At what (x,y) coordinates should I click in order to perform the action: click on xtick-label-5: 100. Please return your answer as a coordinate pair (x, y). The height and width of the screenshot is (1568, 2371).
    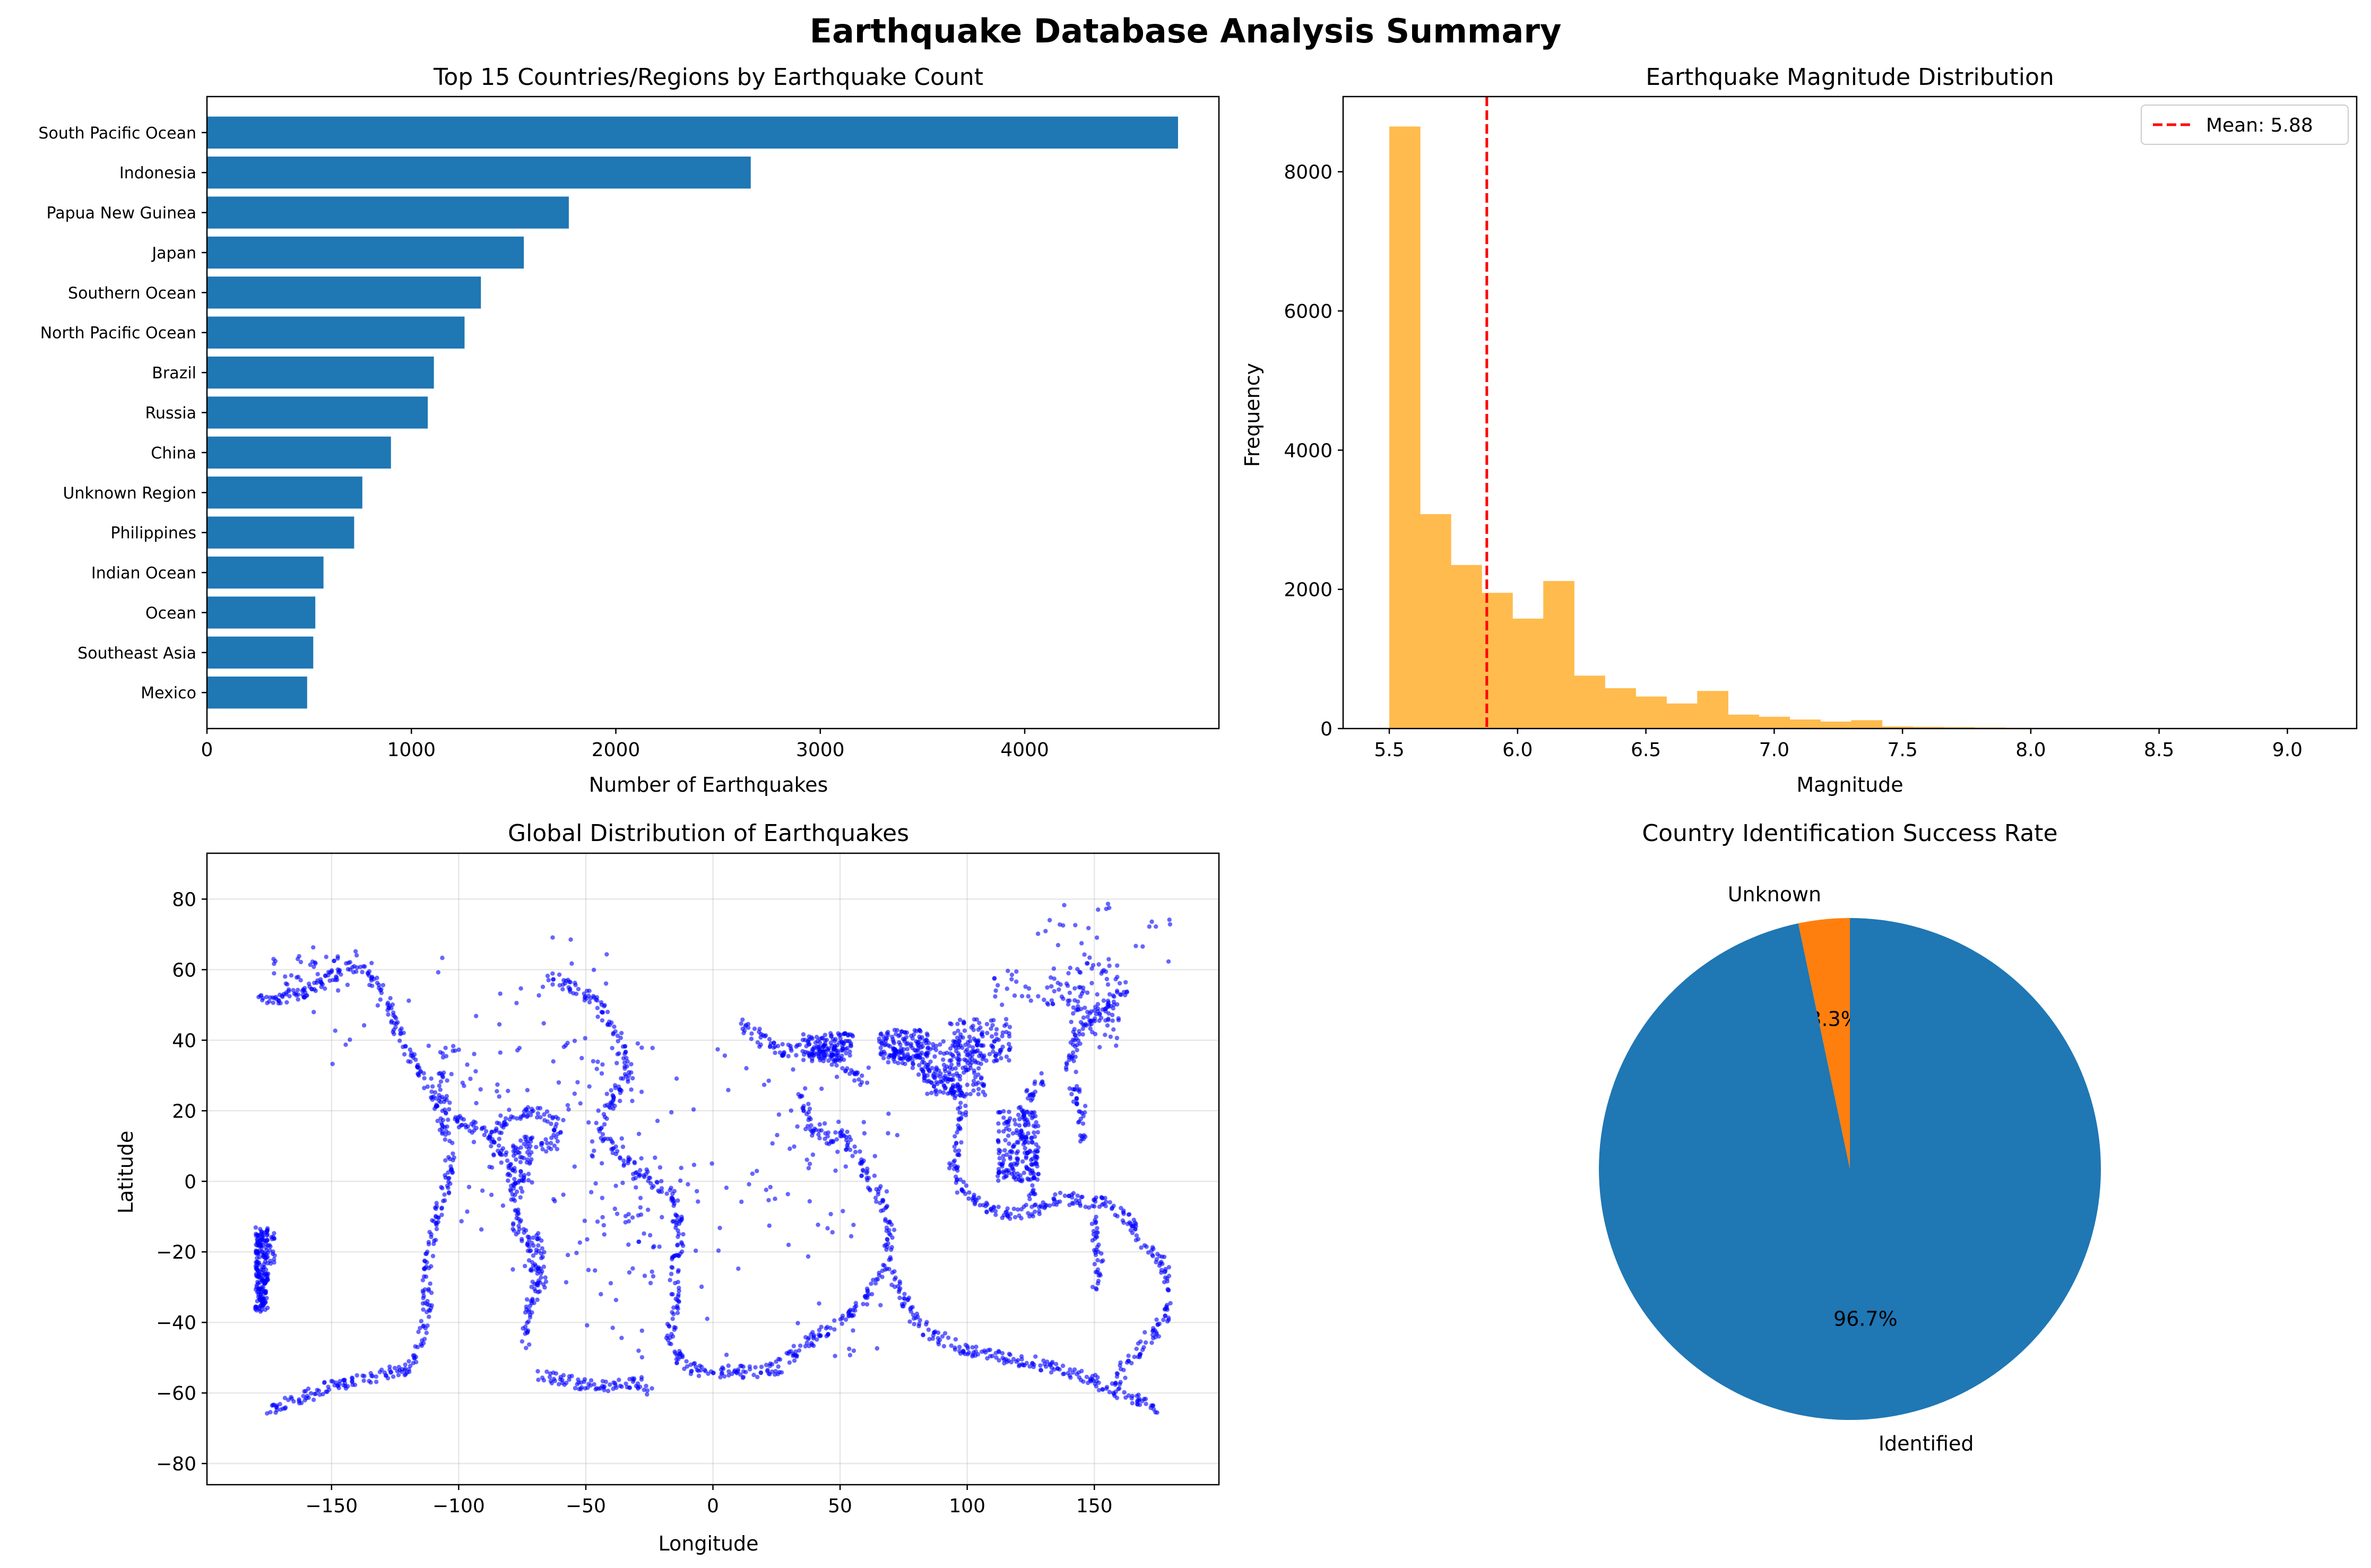
    Looking at the image, I should click on (967, 1506).